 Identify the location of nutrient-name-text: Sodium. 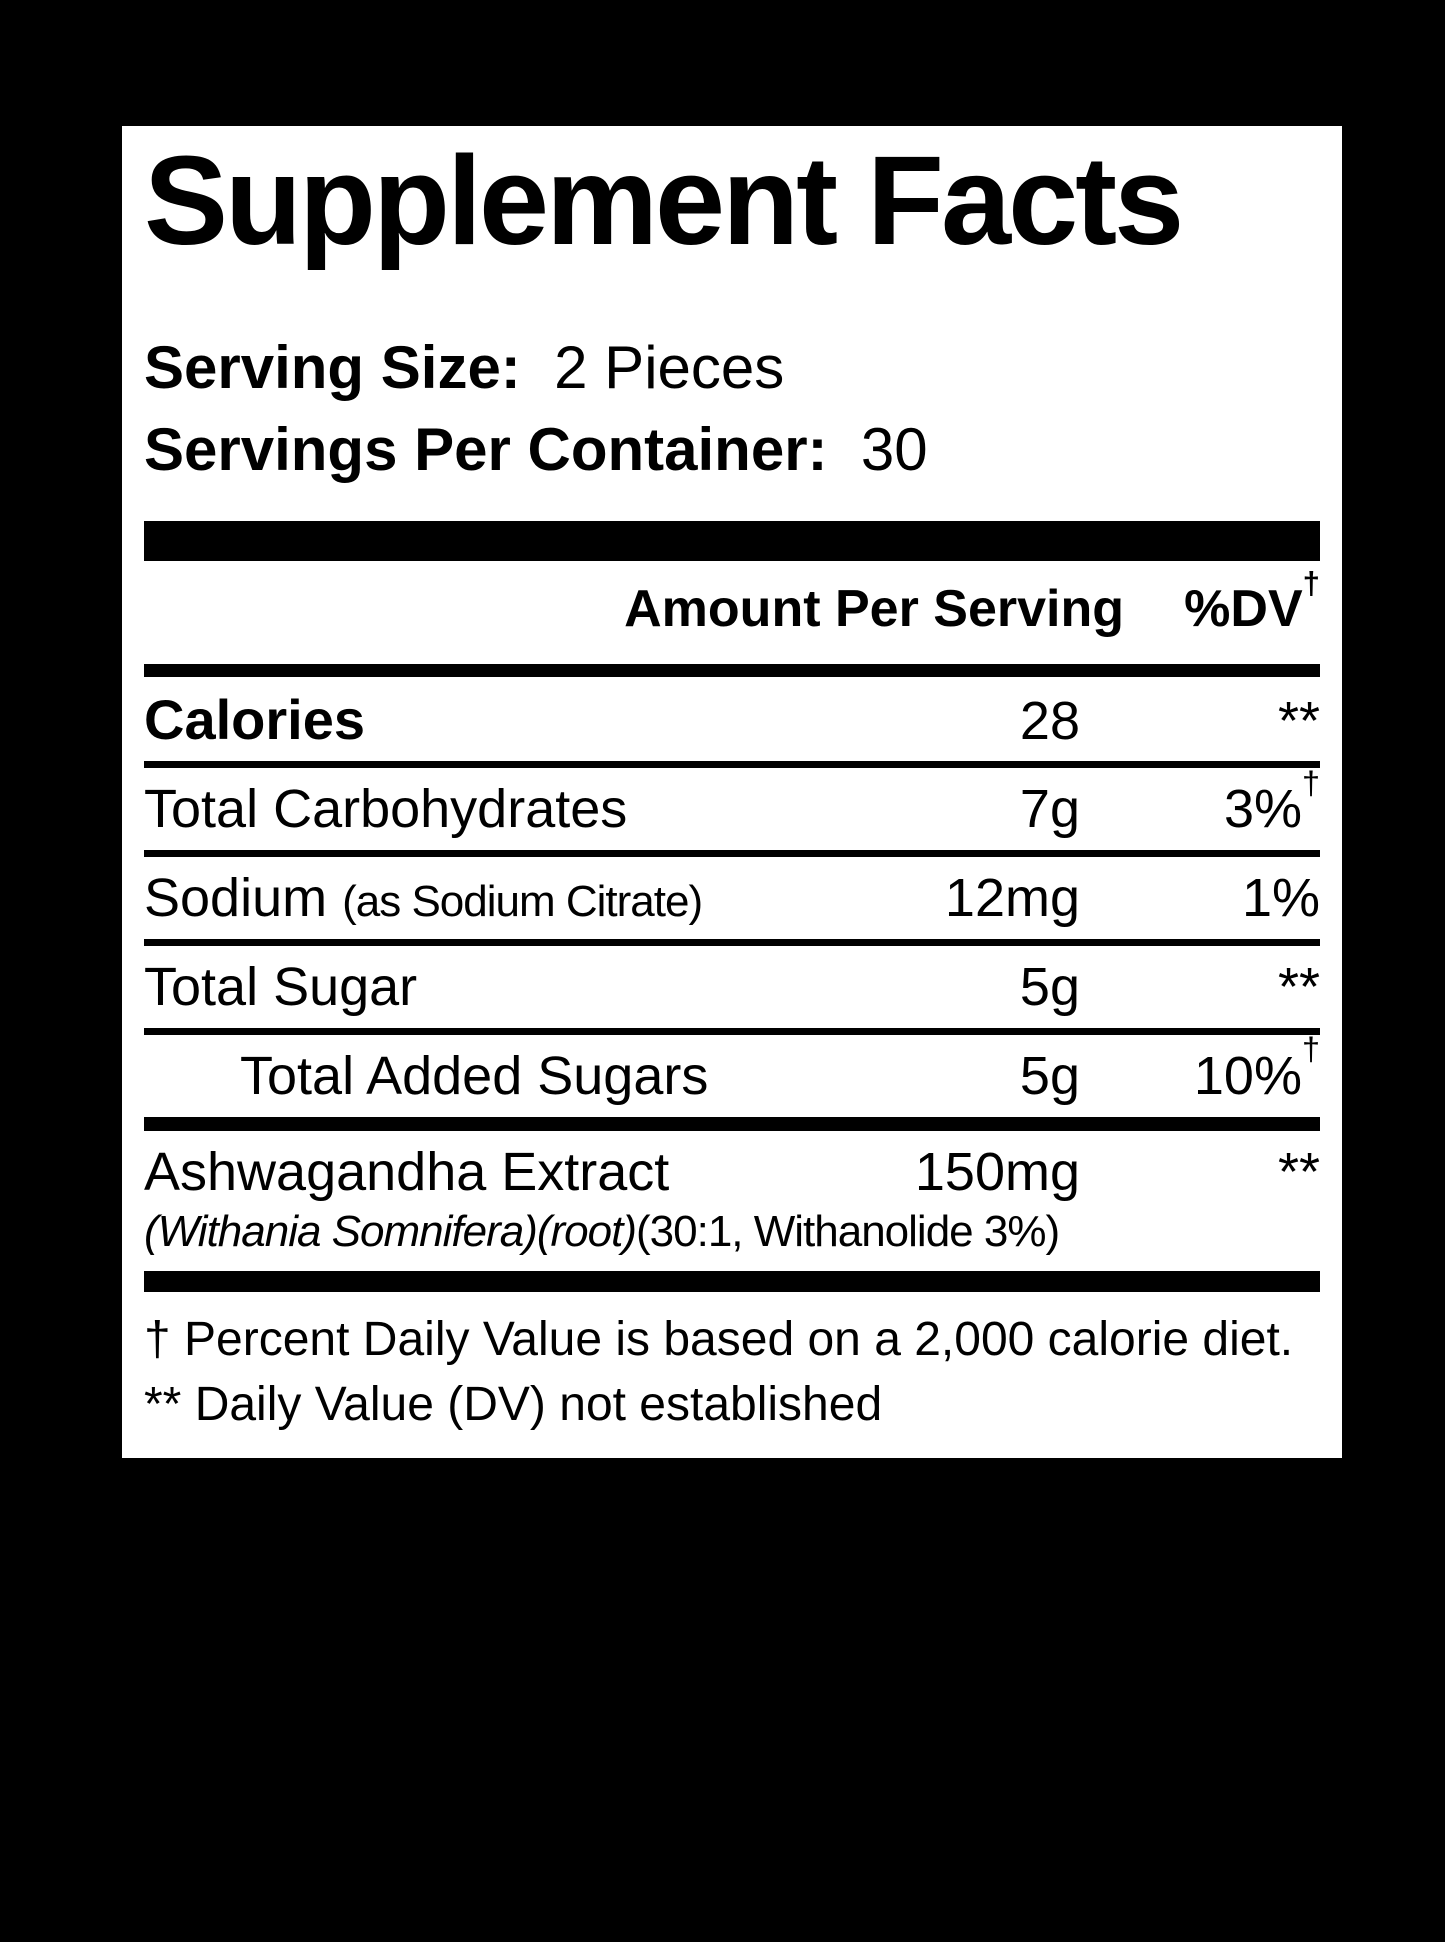
(236, 898).